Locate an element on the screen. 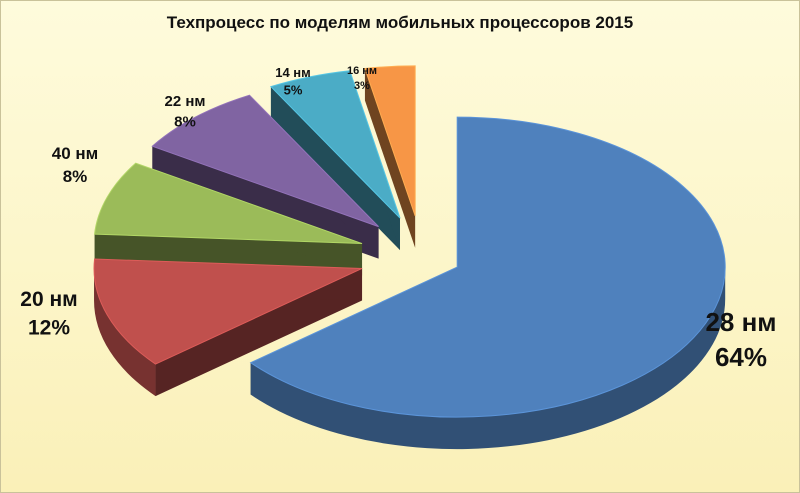 The width and height of the screenshot is (800, 493). slice-label-category-0: 28 нм is located at coordinates (740, 322).